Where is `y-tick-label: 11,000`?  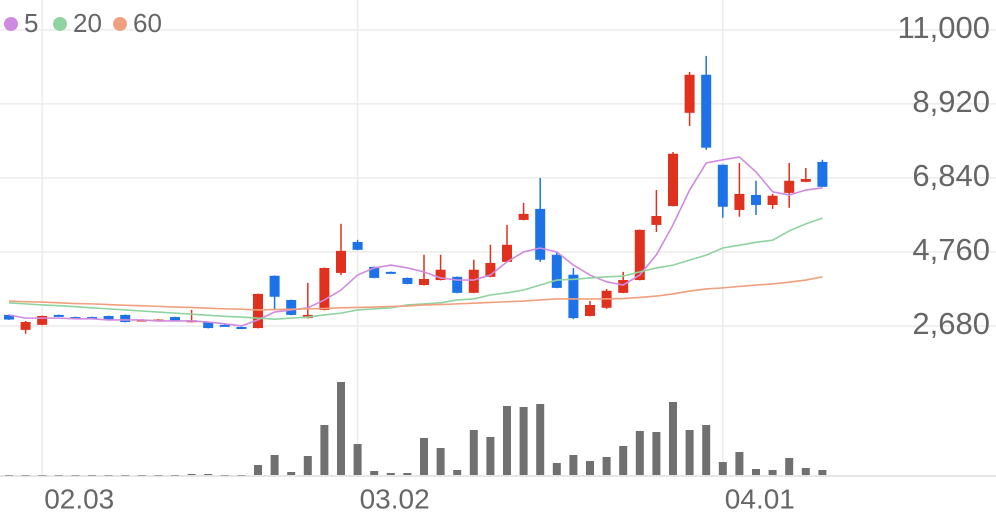
y-tick-label: 11,000 is located at coordinates (943, 27).